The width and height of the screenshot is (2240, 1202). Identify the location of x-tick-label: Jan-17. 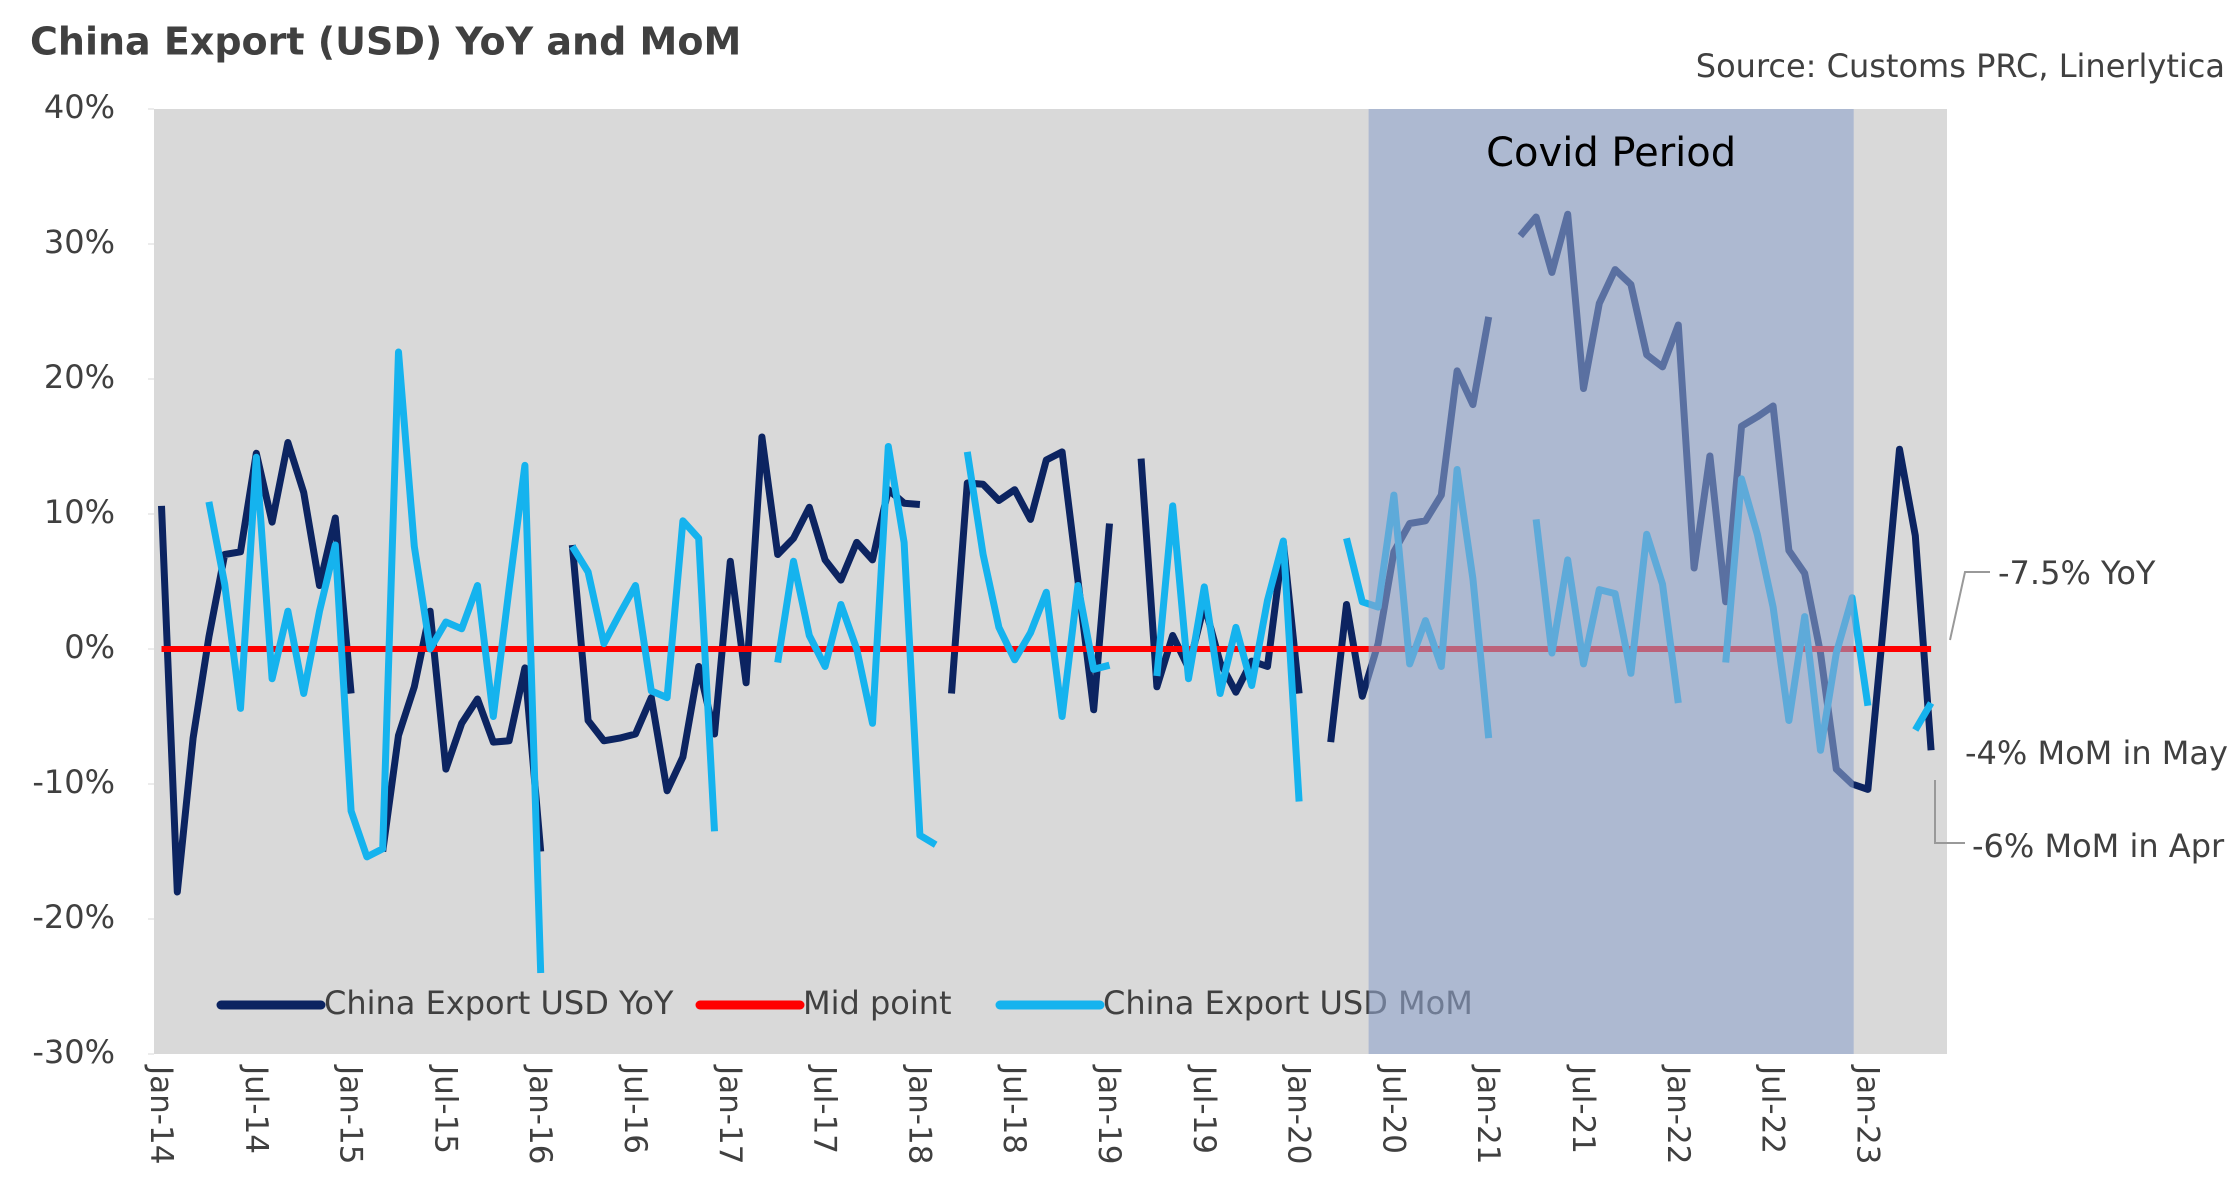
(730, 1114).